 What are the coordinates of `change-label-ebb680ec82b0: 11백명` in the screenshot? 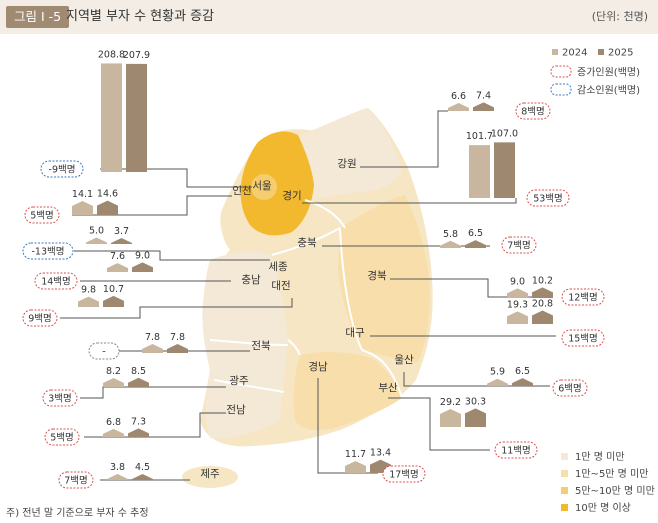 It's located at (516, 451).